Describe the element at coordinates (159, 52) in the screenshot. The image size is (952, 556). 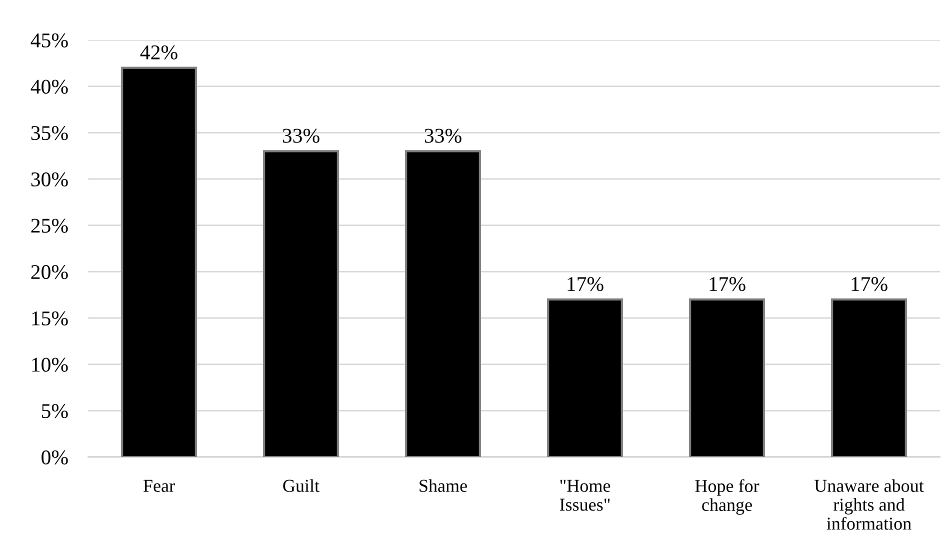
I see `data-label: 42%` at that location.